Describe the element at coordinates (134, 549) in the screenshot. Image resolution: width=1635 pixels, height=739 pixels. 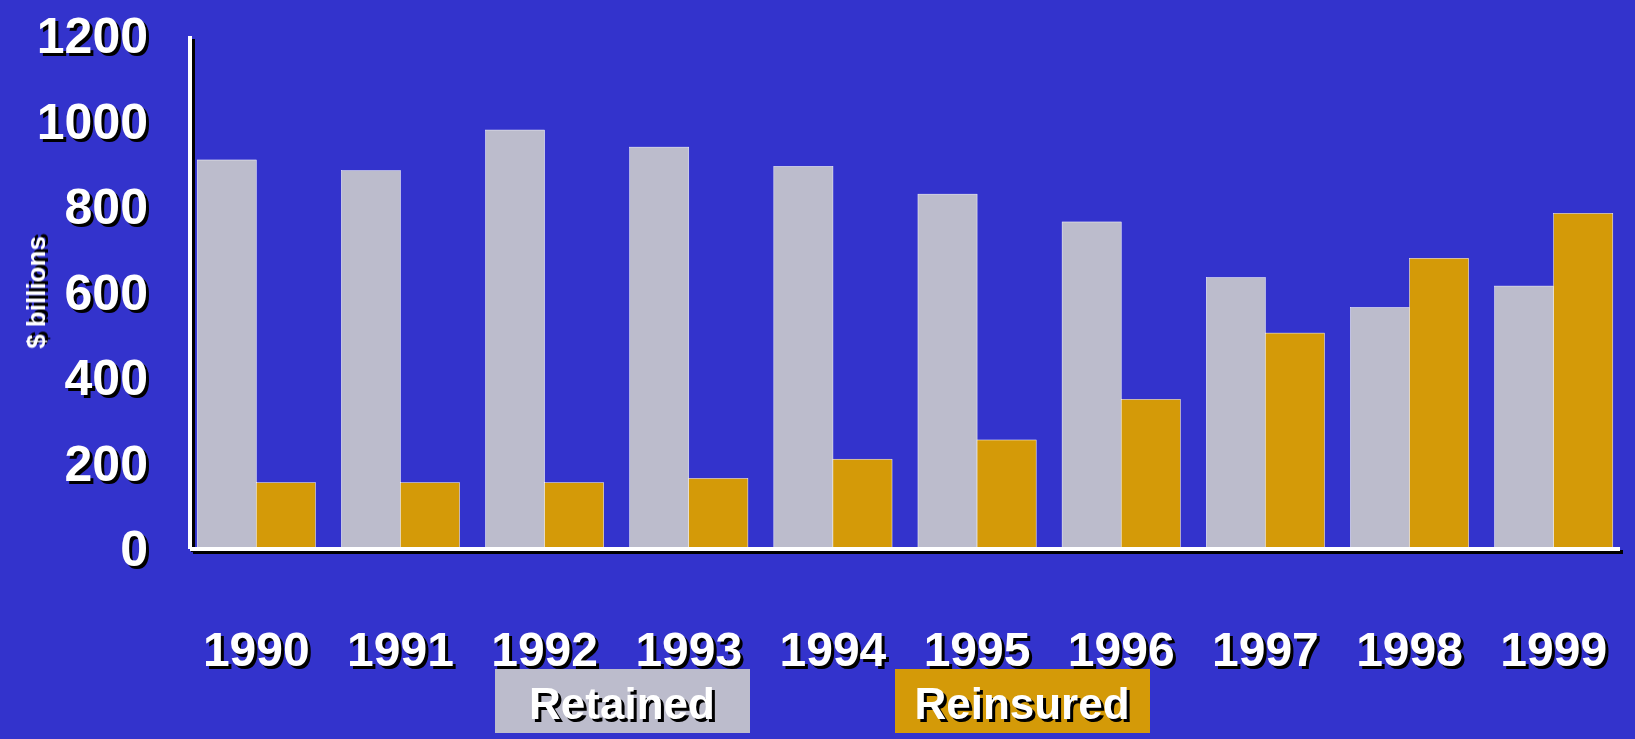
I see `y-tick-label: 0` at that location.